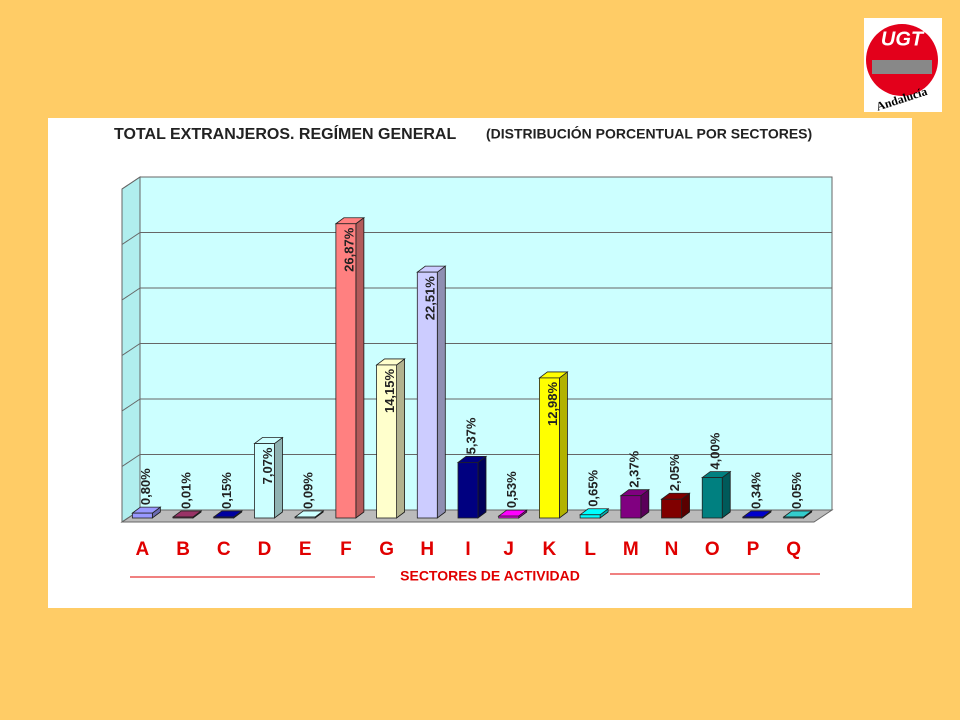 This screenshot has height=720, width=960. I want to click on x-tick-label: K, so click(550, 549).